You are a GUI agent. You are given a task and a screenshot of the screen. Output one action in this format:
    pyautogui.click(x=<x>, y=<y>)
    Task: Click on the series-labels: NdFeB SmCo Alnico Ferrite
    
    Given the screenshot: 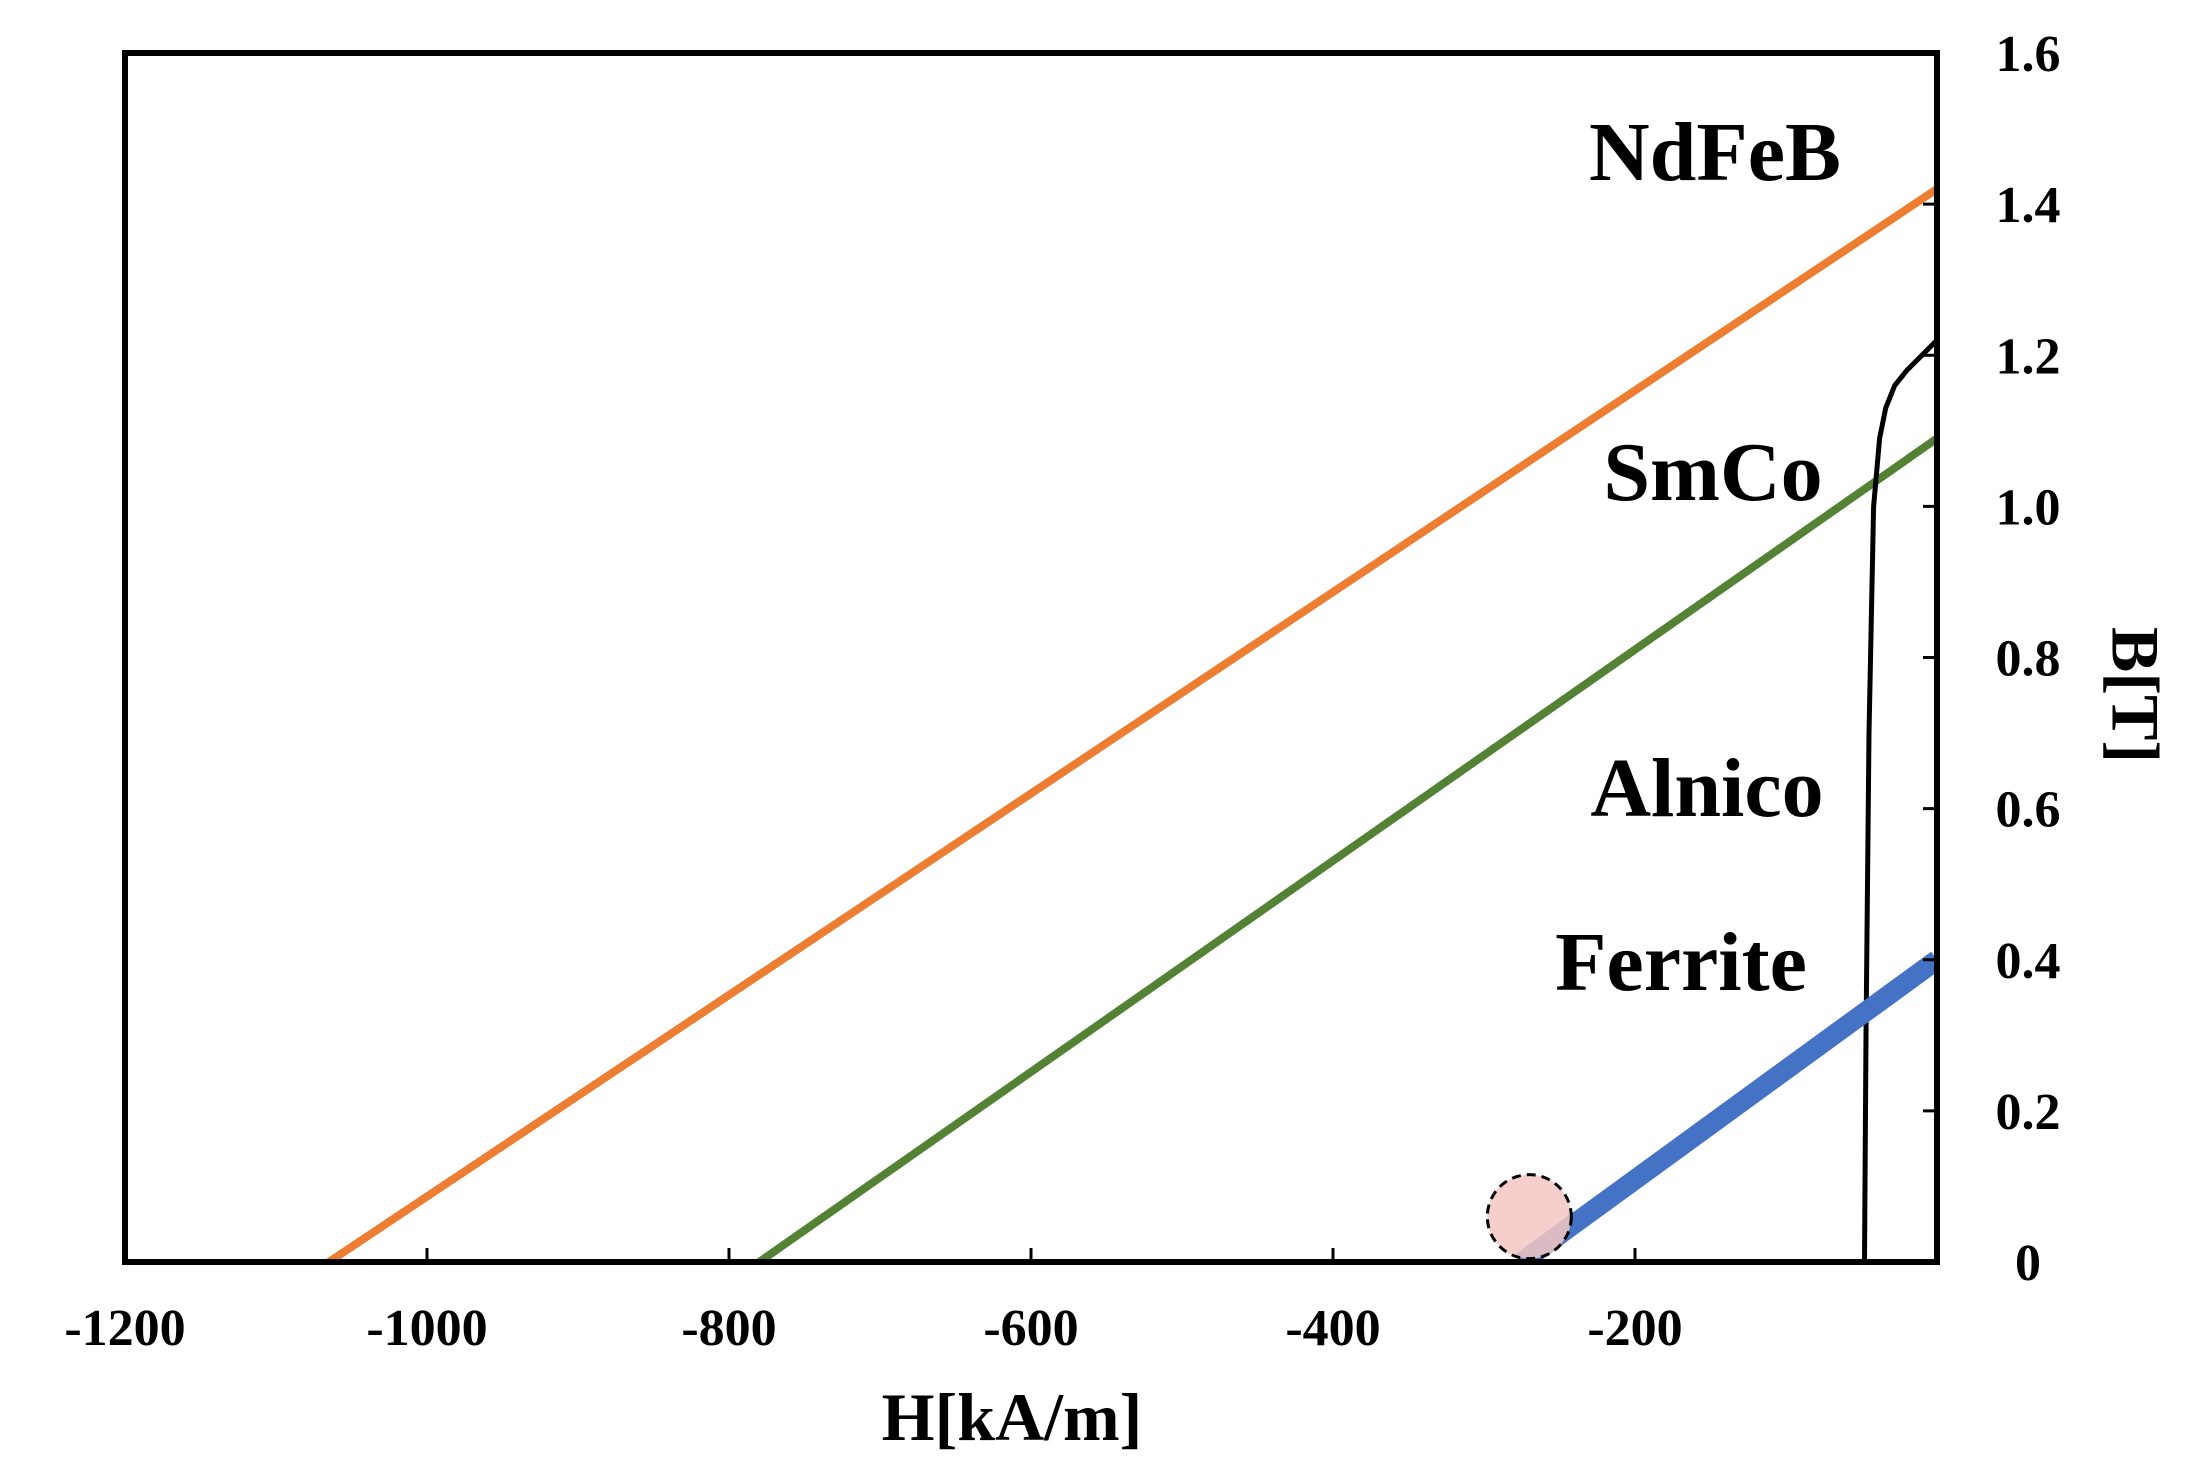 What is the action you would take?
    pyautogui.click(x=1698, y=557)
    